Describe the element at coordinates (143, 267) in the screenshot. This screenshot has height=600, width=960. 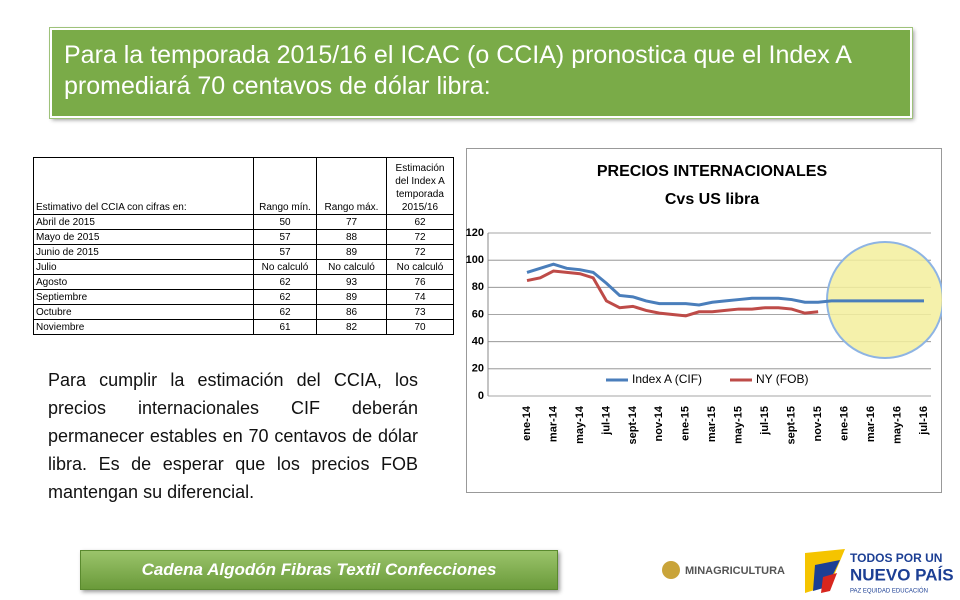
I see `table-cell: Julio` at that location.